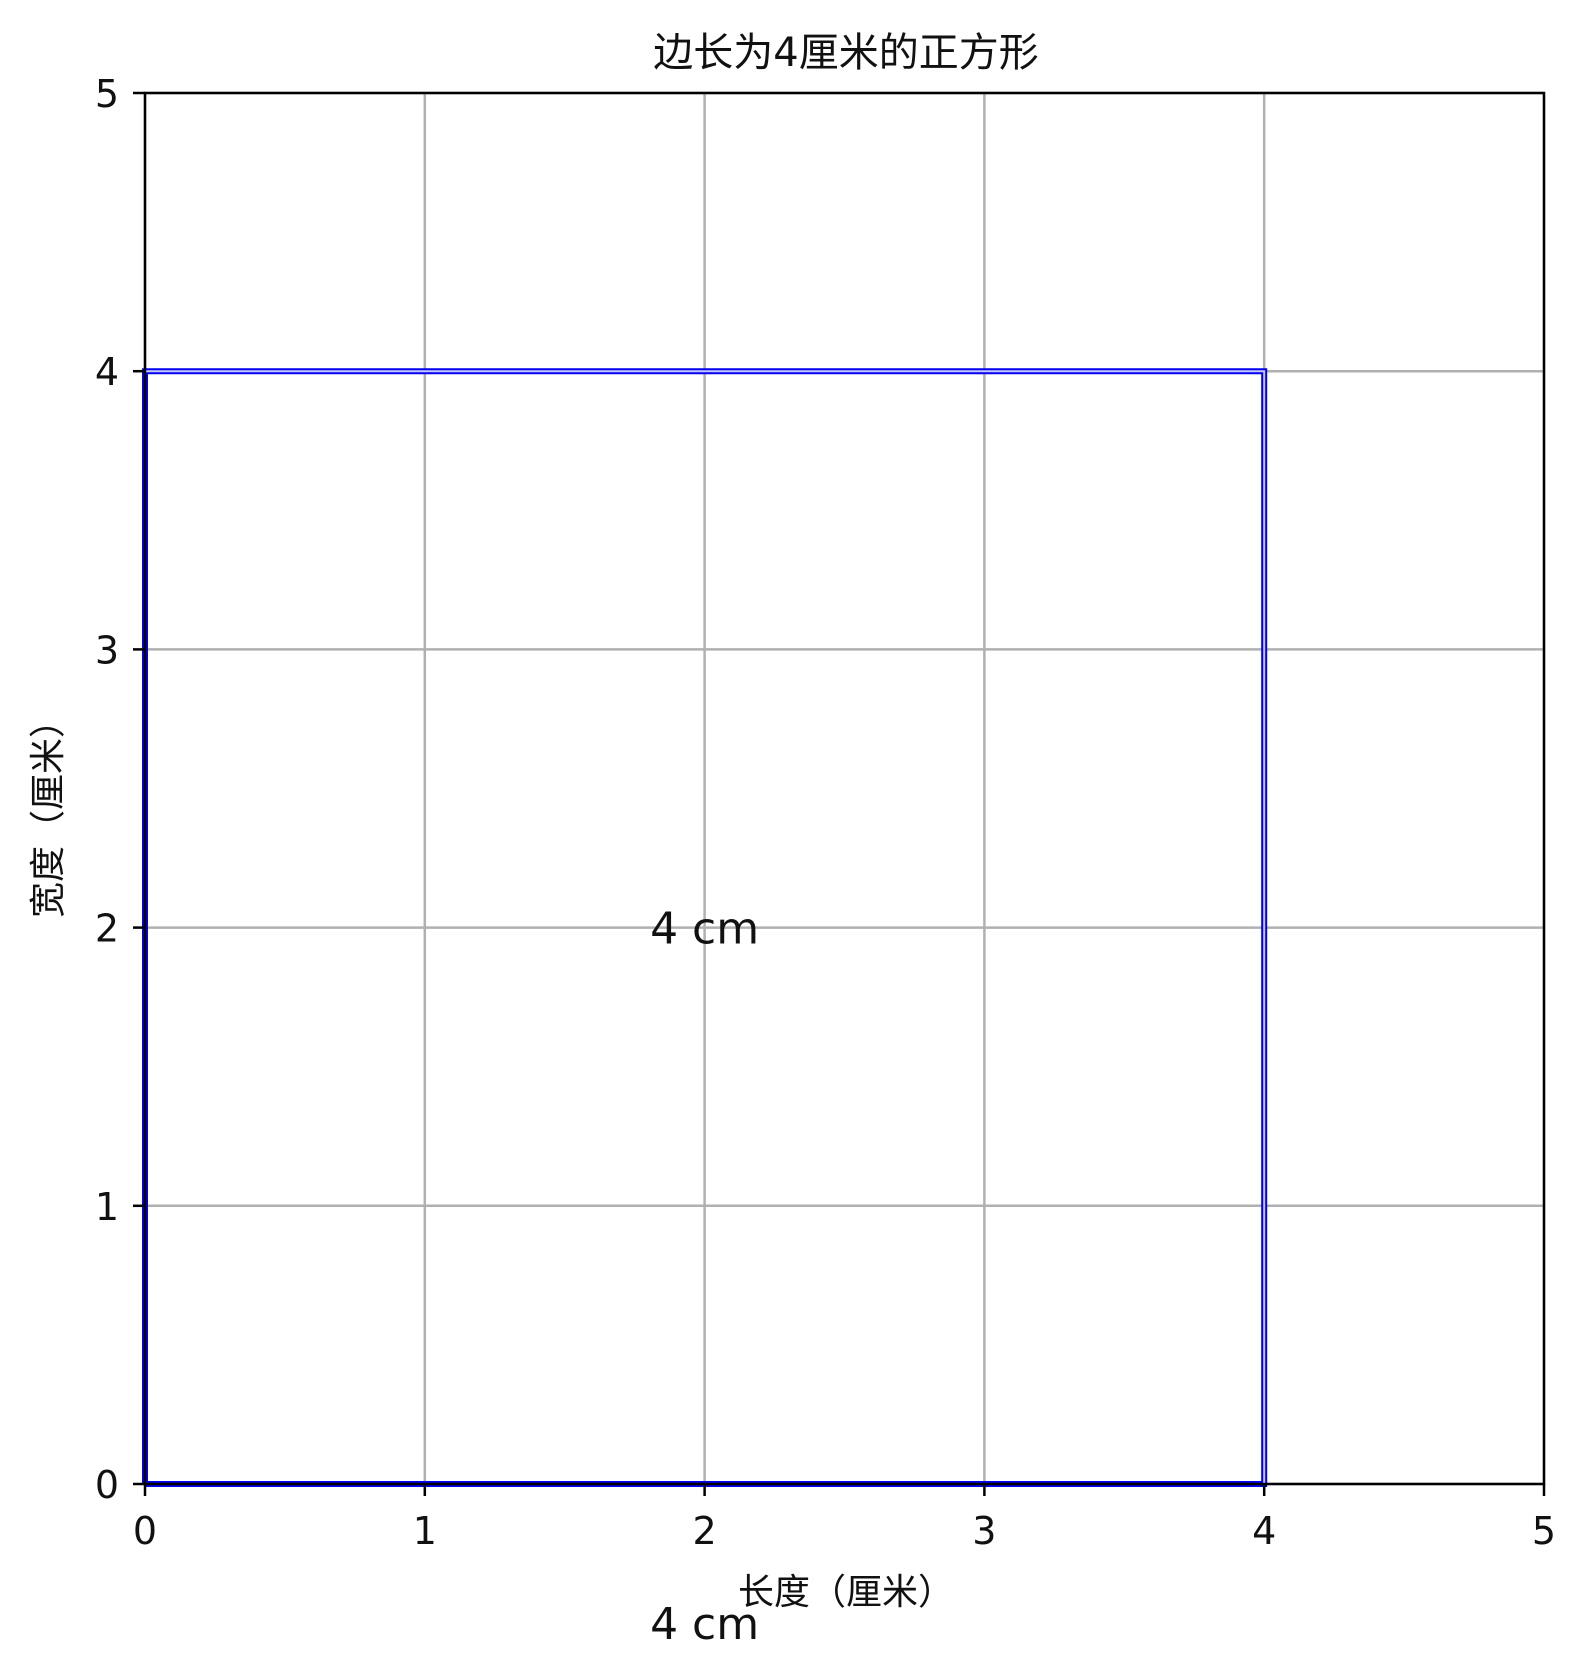 The image size is (1582, 1675). What do you see at coordinates (845, 53) in the screenshot?
I see `chart-title: 边长为4厘米的正方形` at bounding box center [845, 53].